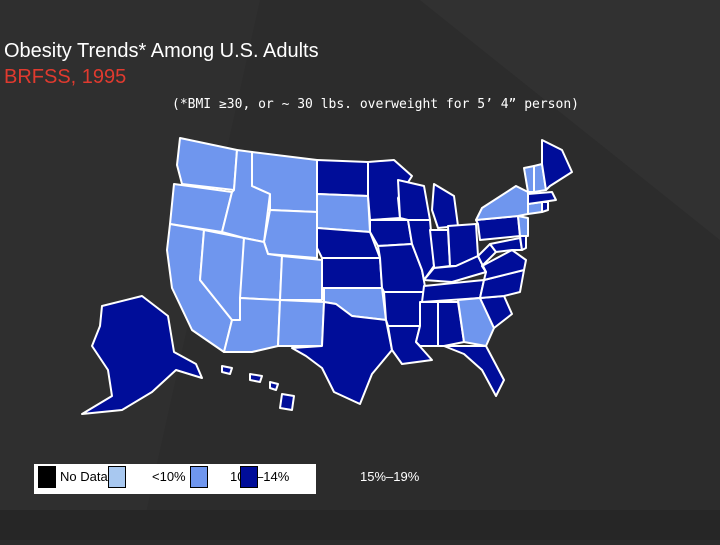 The height and width of the screenshot is (545, 720). Describe the element at coordinates (301, 323) in the screenshot. I see `state-NM` at that location.